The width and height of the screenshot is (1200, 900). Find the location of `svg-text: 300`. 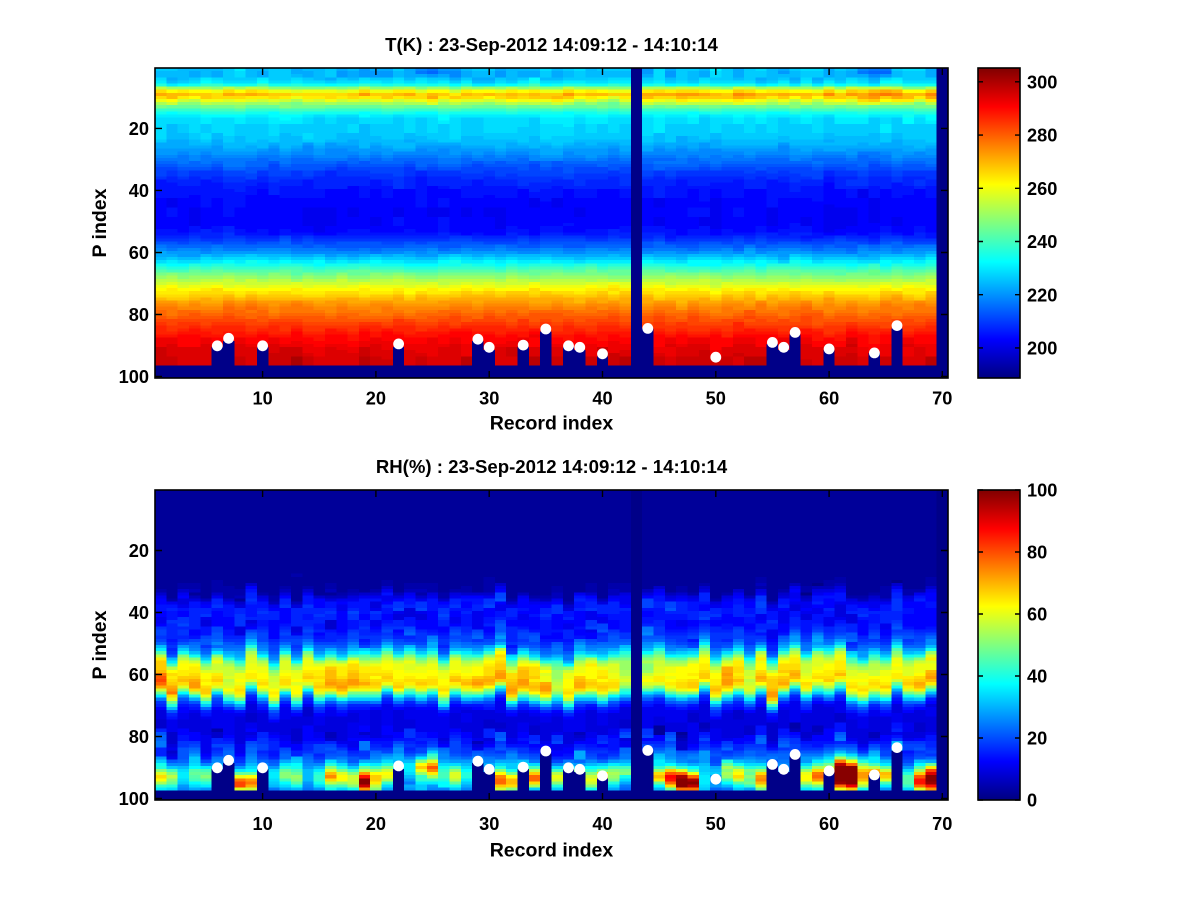

svg-text: 300 is located at coordinates (1042, 82).